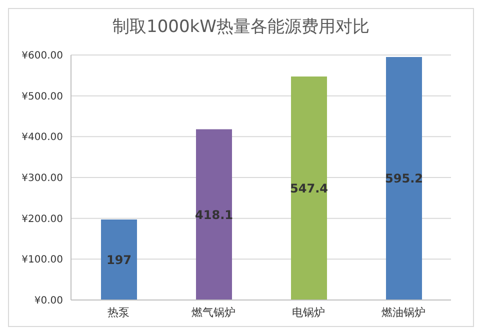  What do you see at coordinates (214, 312) in the screenshot?
I see `x-tick-label: 燃气锅炉` at bounding box center [214, 312].